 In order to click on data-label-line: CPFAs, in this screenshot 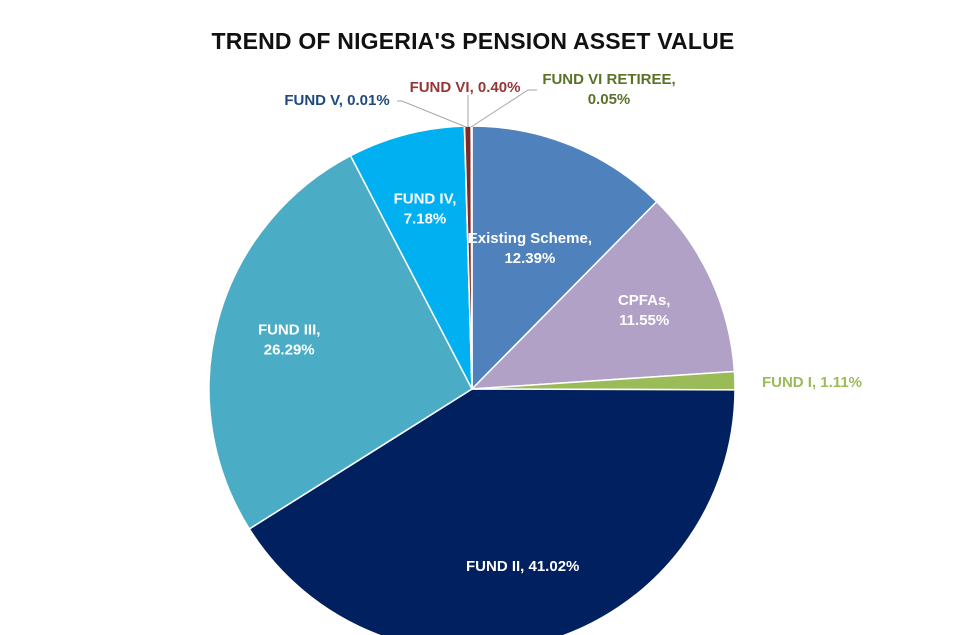, I will do `click(644, 300)`.